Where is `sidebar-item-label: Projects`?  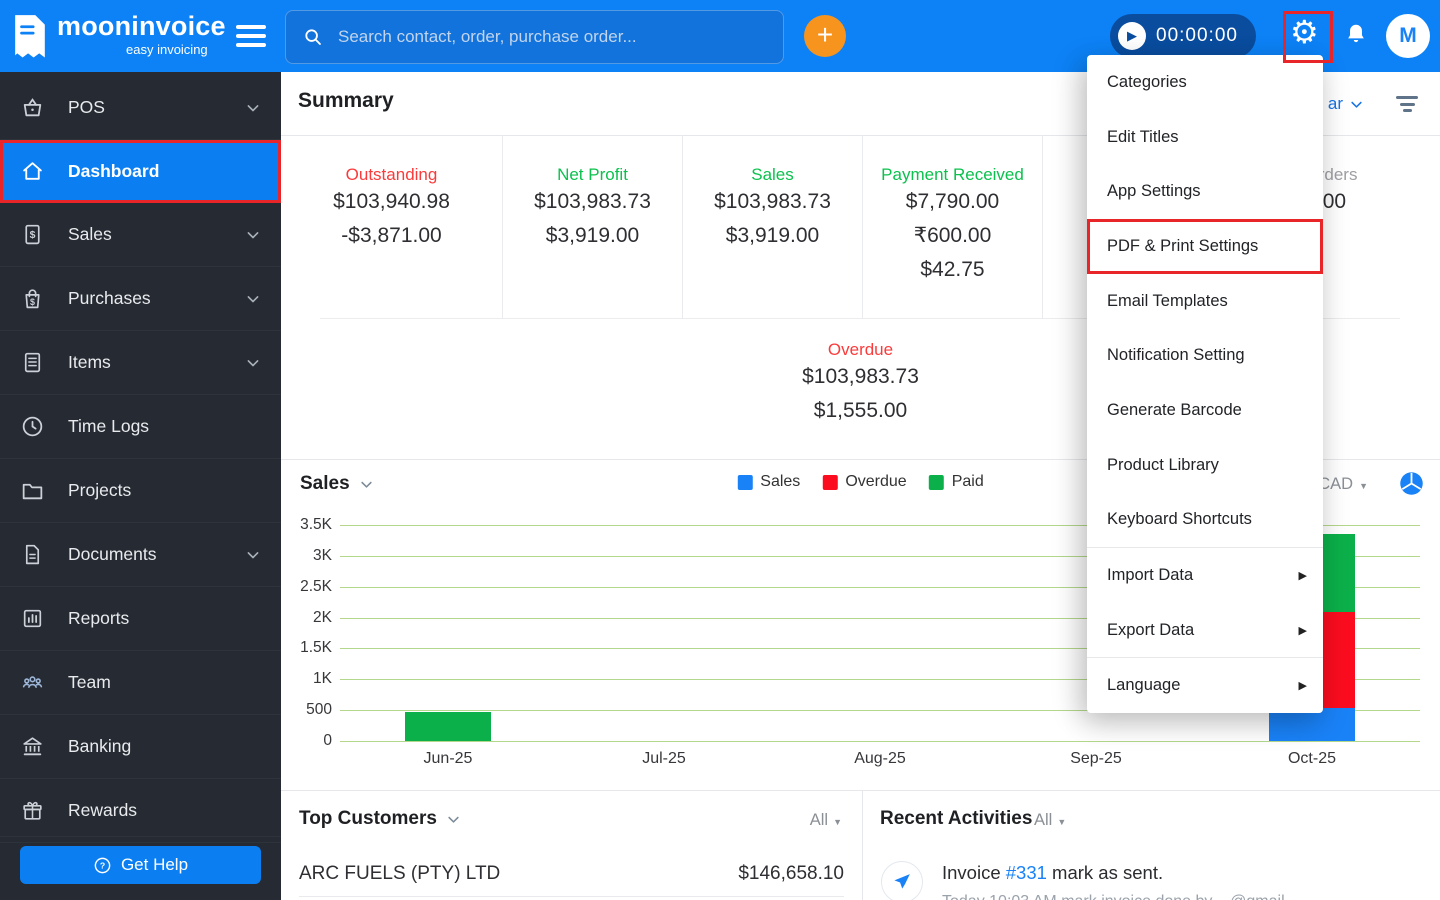 sidebar-item-label: Projects is located at coordinates (100, 490).